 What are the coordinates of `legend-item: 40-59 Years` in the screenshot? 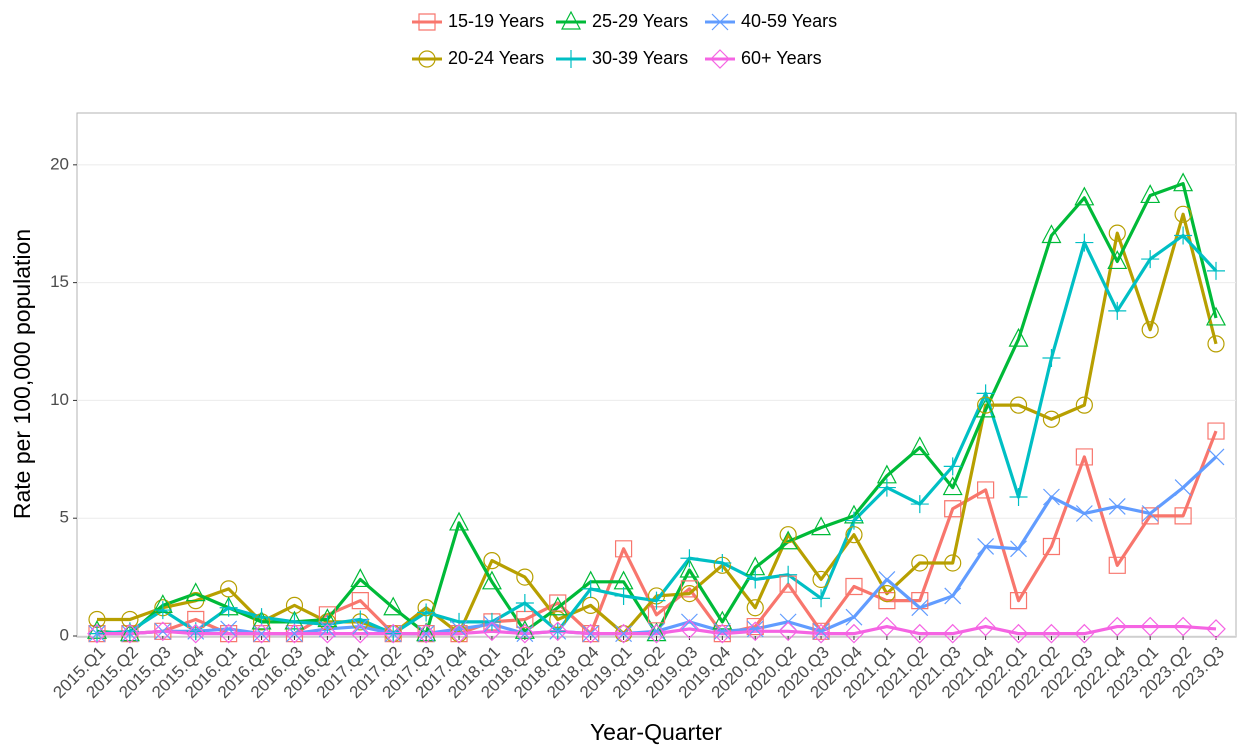 It's located at (771, 21).